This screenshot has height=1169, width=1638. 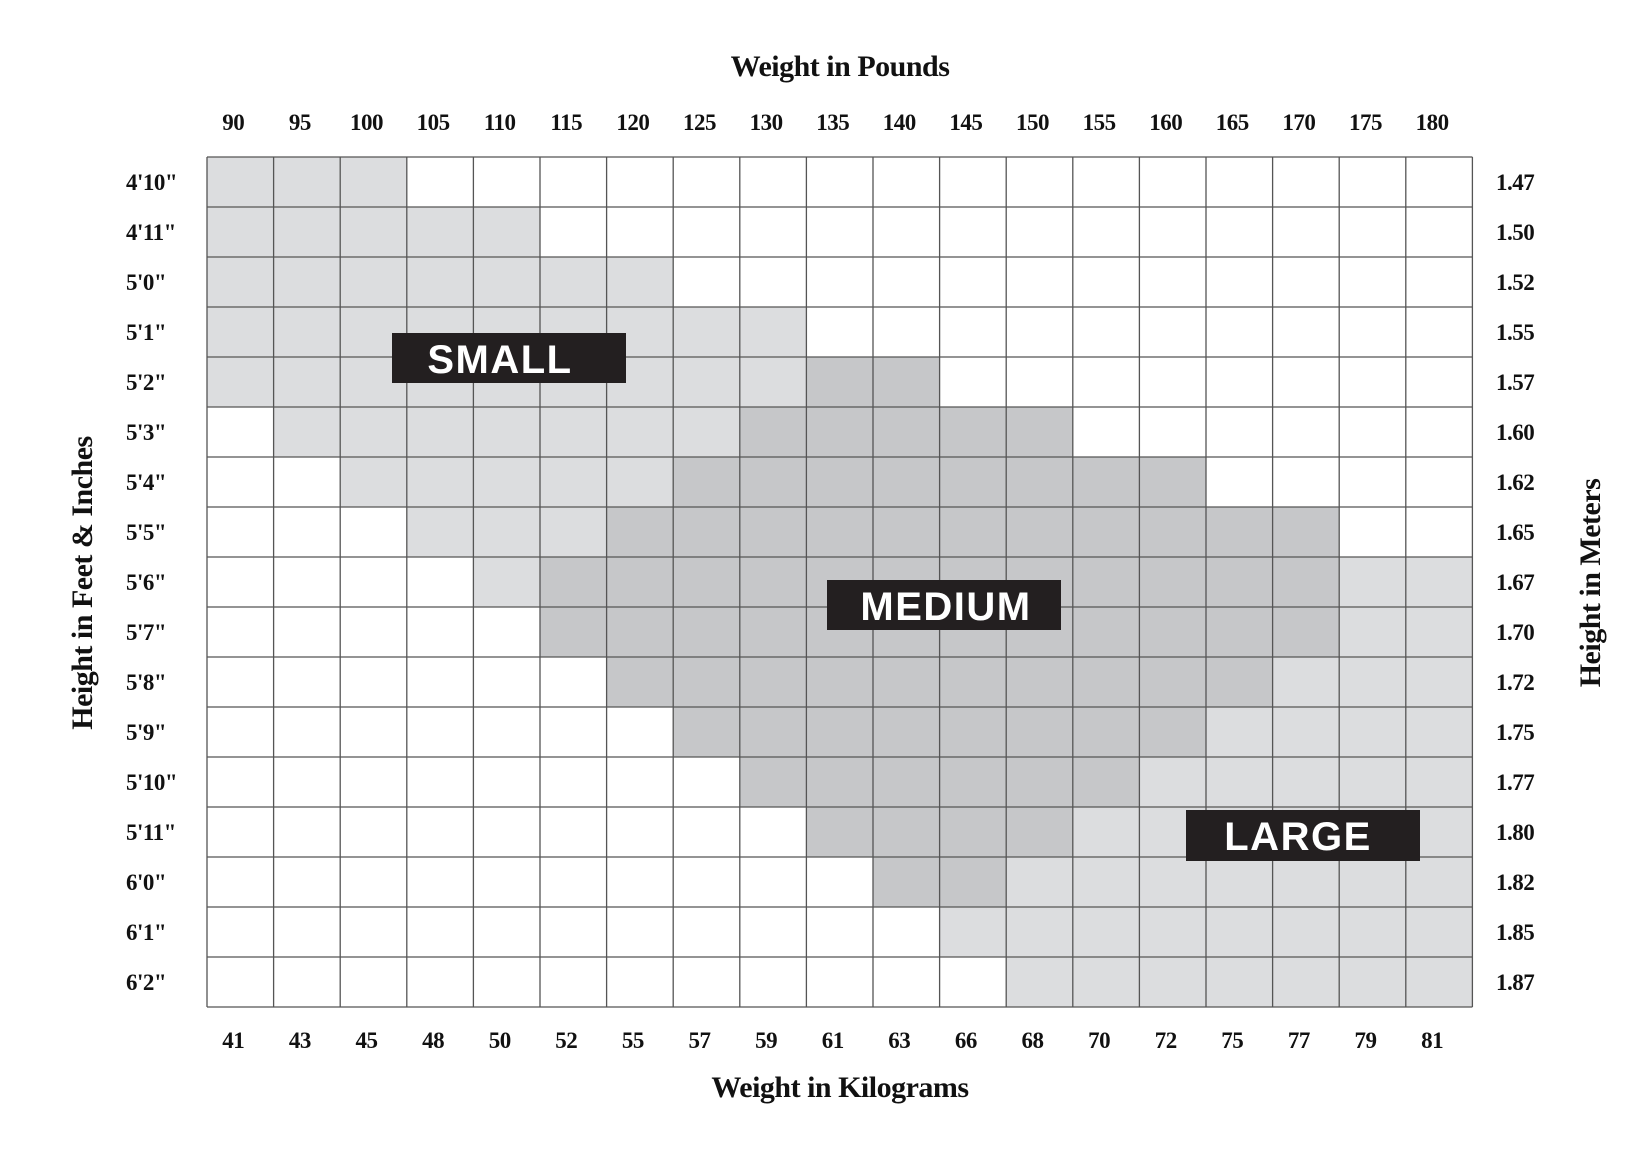 I want to click on height-ft-tick-label: 5'6", so click(x=146, y=582).